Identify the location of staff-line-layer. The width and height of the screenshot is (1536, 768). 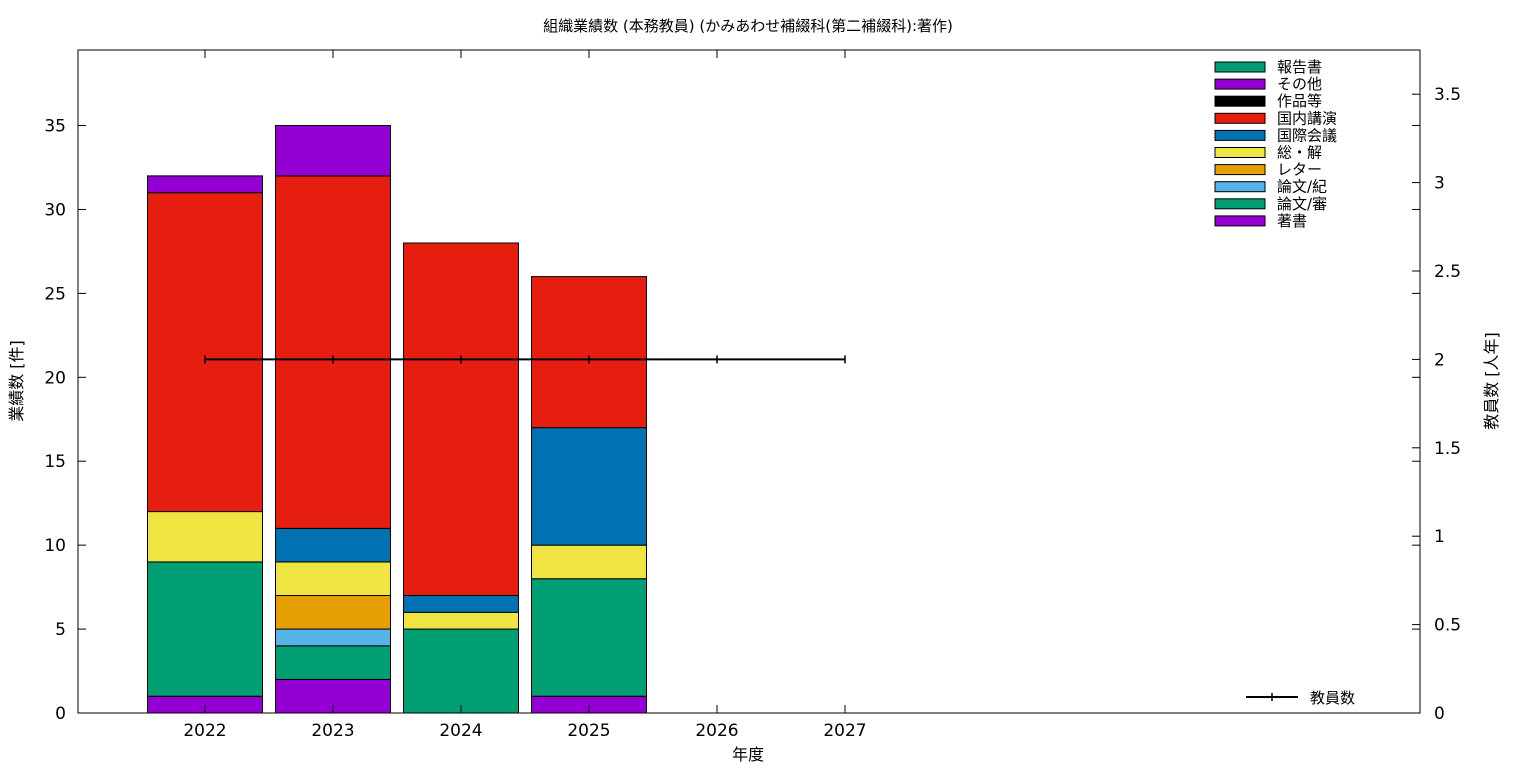
(525, 359).